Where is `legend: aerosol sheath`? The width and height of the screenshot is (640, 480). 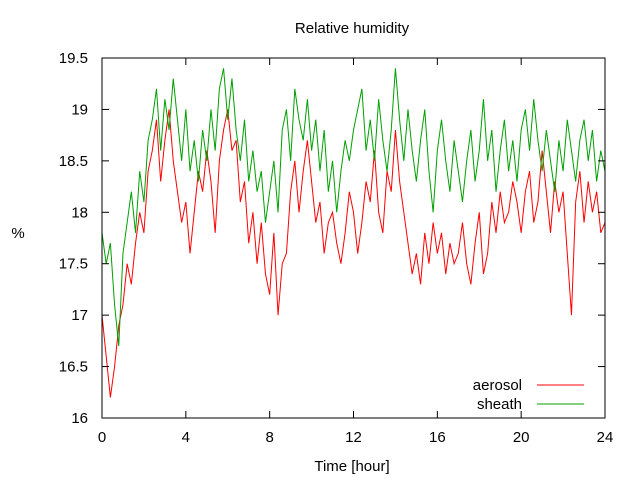
legend: aerosol sheath is located at coordinates (528, 395).